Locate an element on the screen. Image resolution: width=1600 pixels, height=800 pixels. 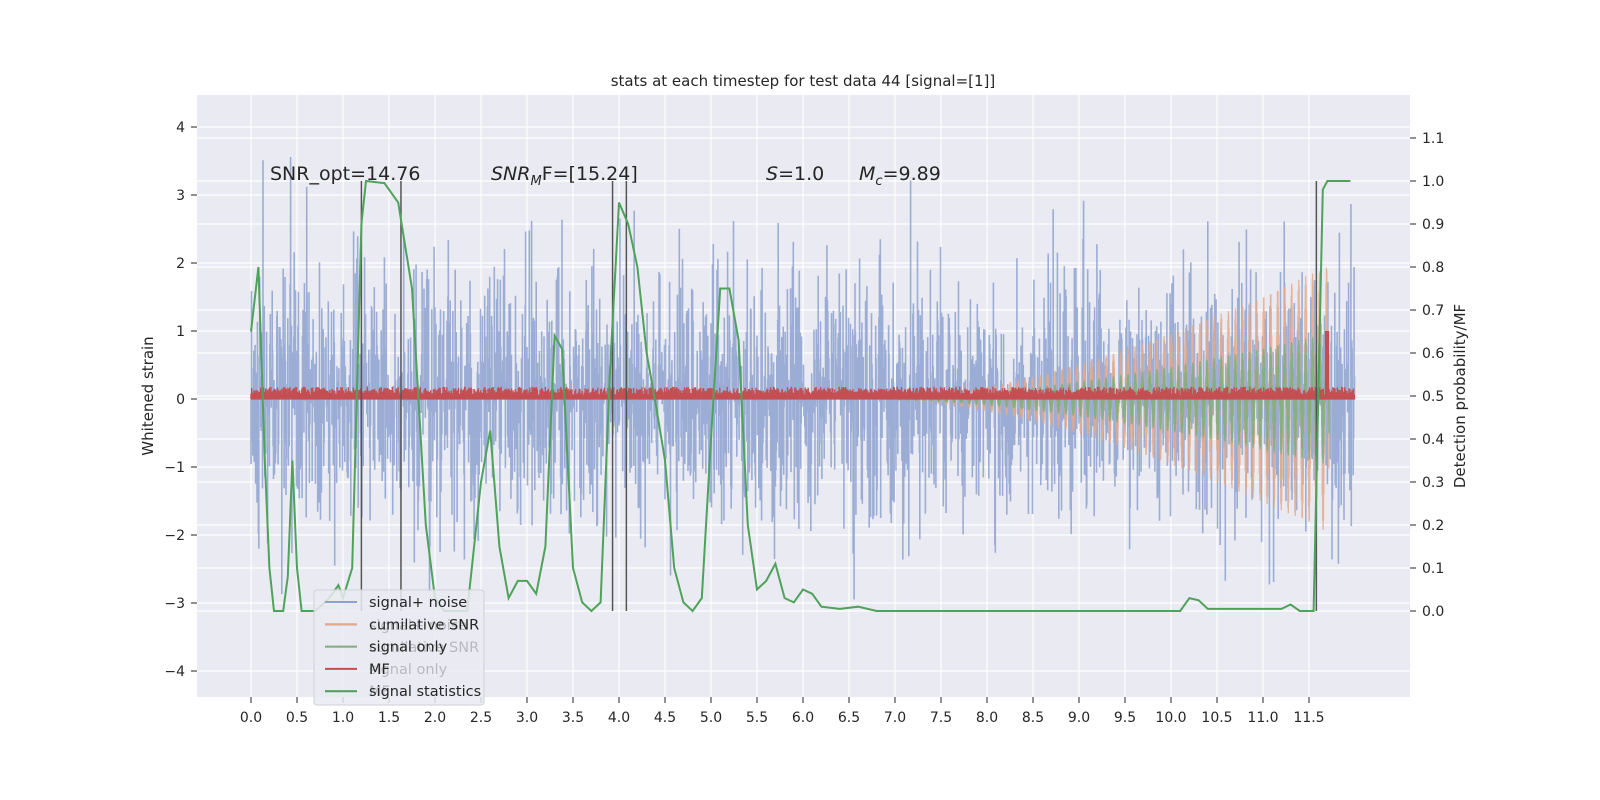
legend-label: signal+ noise is located at coordinates (418, 603).